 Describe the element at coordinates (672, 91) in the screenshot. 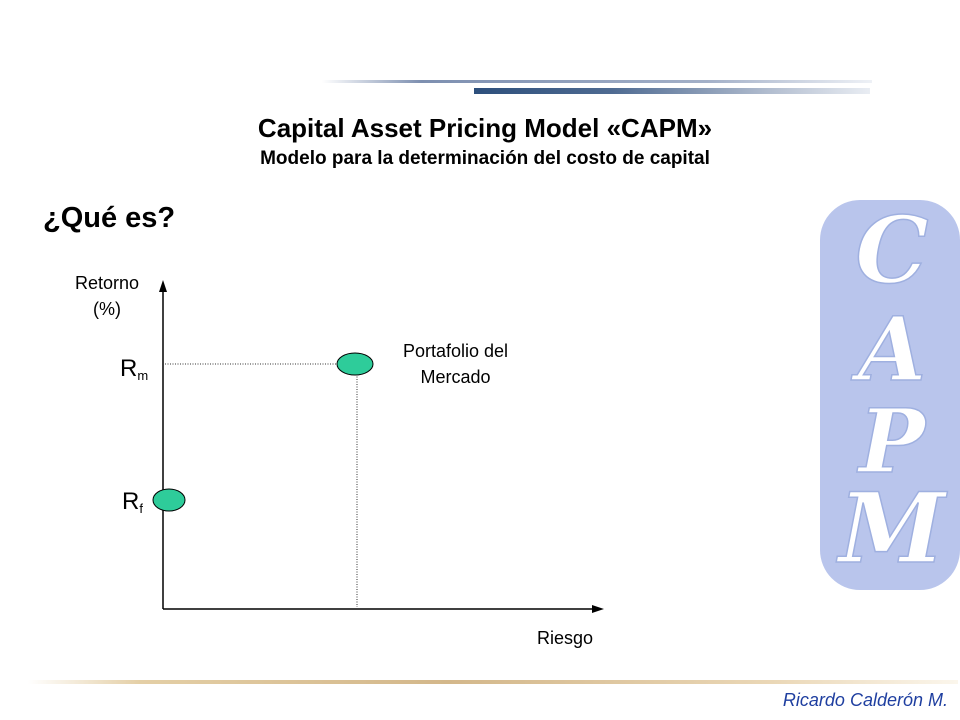

I see `header-gradient-bar-thick` at that location.